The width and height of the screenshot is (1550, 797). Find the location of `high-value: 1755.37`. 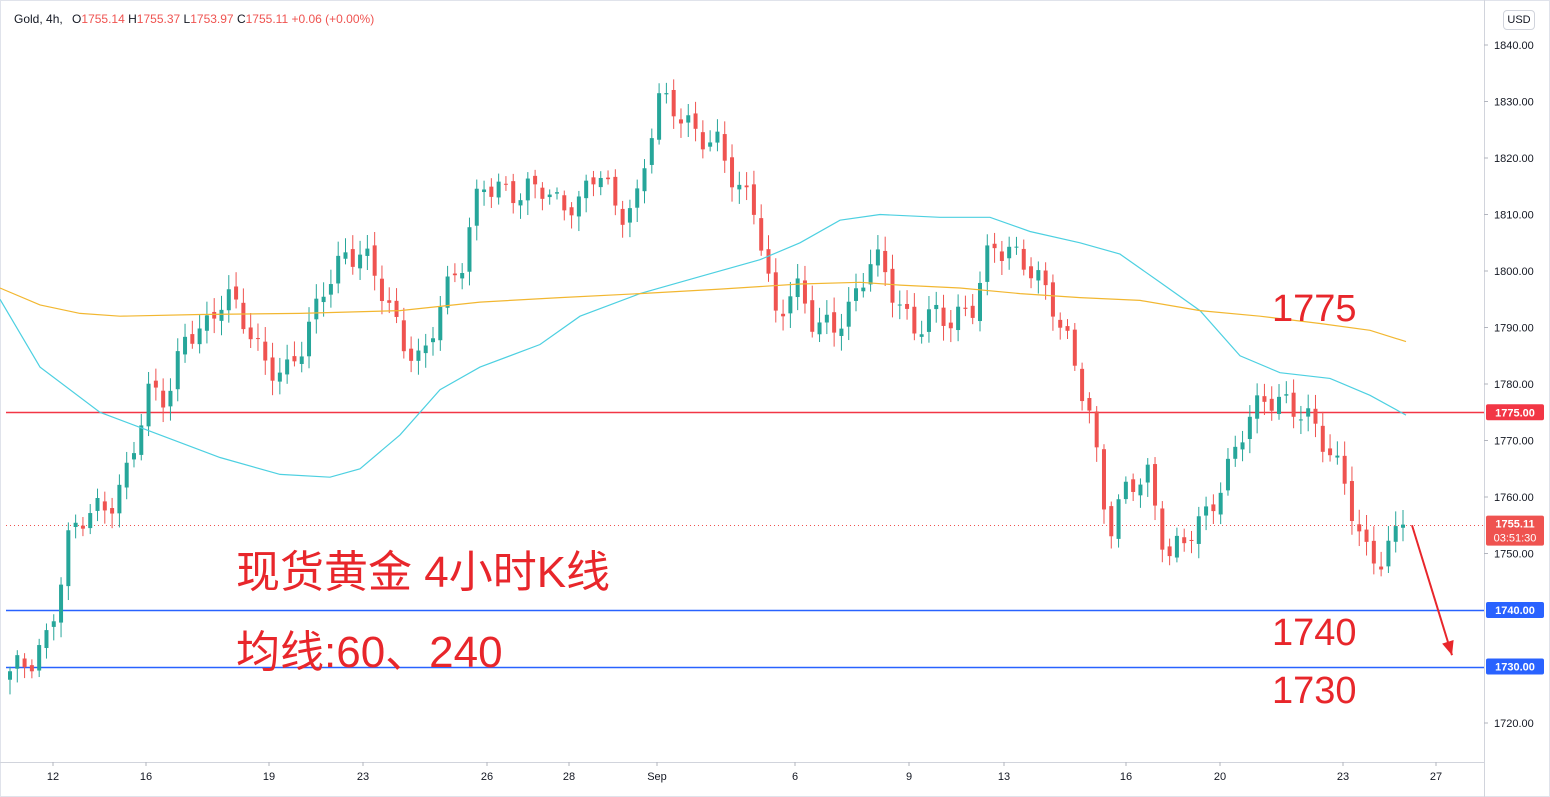

high-value: 1755.37 is located at coordinates (158, 19).